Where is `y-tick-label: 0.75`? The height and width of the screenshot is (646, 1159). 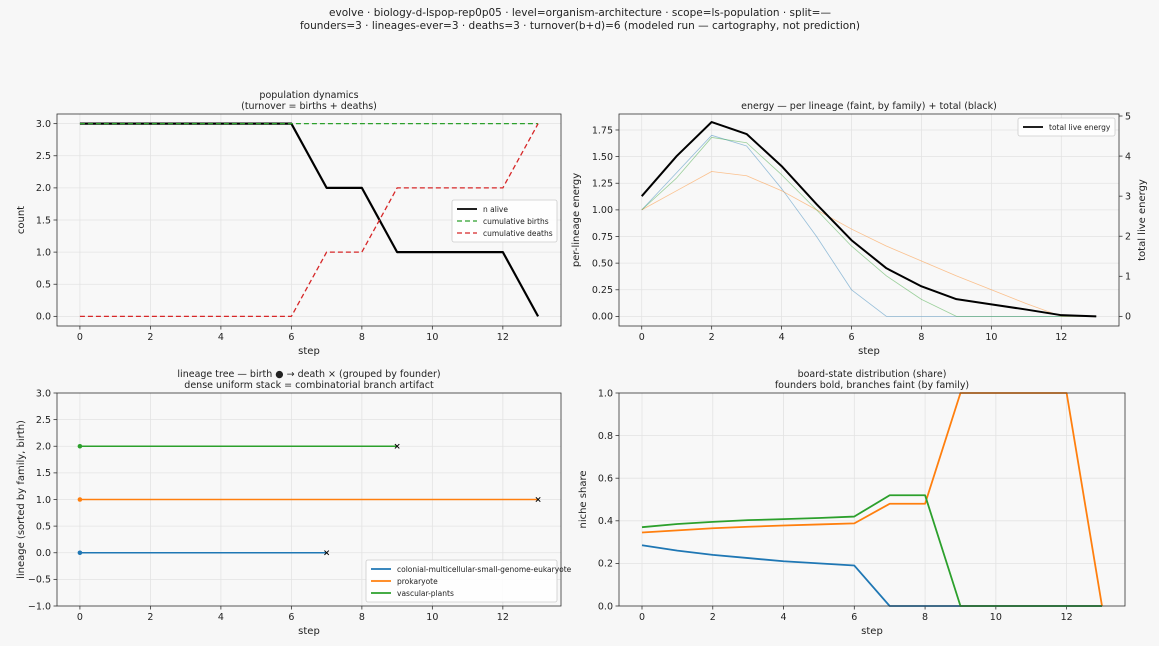 y-tick-label: 0.75 is located at coordinates (602, 237).